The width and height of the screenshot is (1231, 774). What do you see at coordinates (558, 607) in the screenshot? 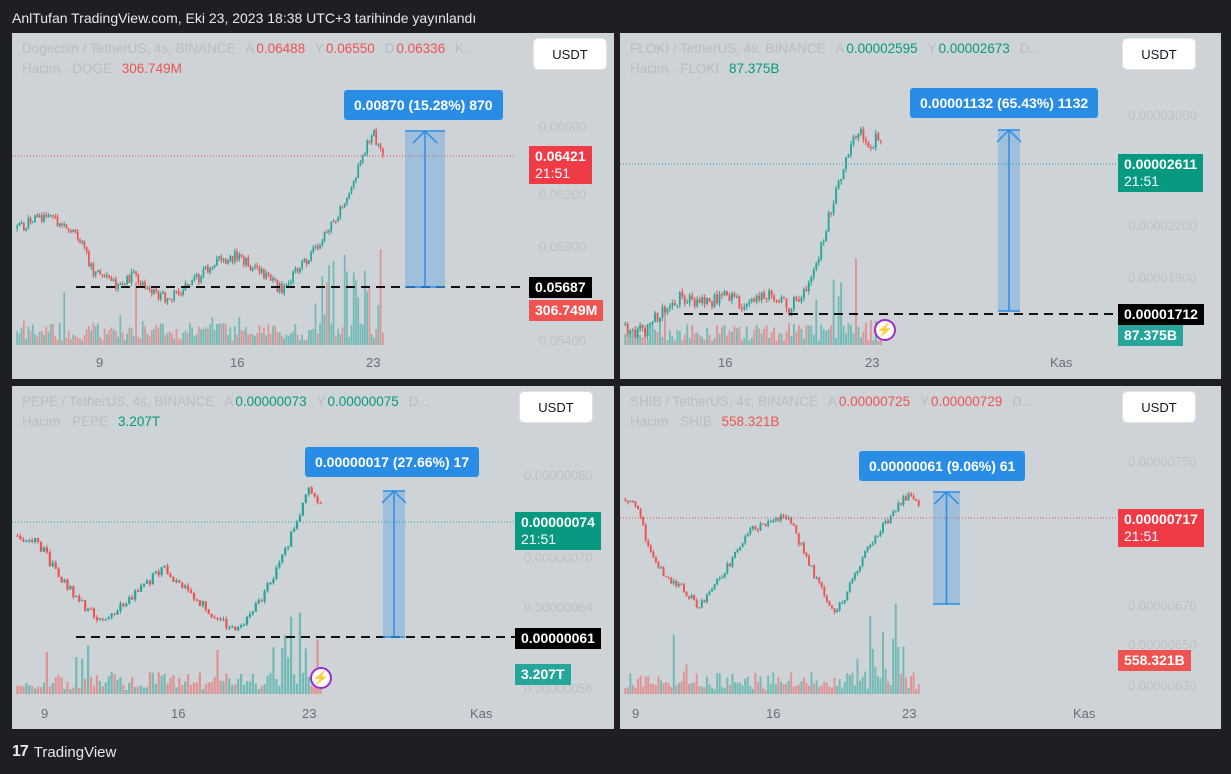
I see `price-axis-tick: 0.00000064` at bounding box center [558, 607].